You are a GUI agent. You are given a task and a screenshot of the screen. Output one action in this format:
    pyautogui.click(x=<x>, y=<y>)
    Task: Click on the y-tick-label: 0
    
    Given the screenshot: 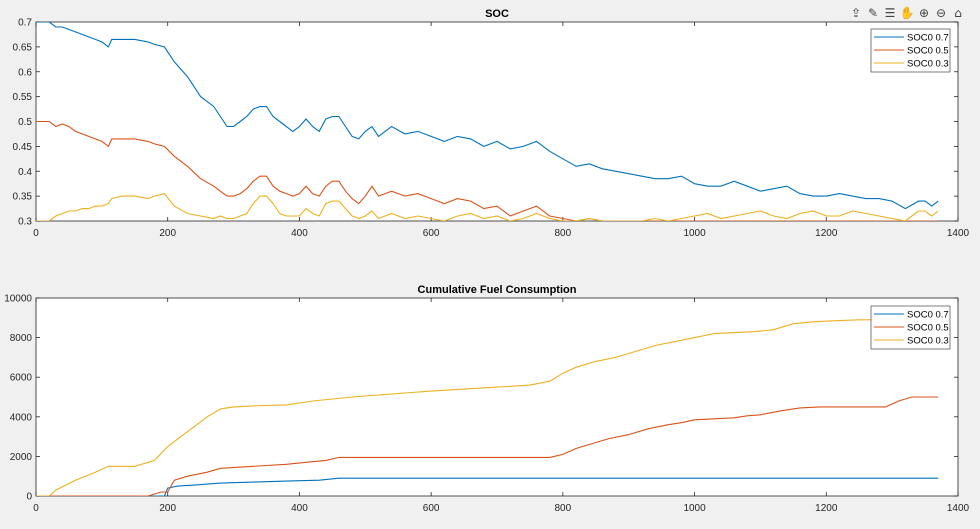 What is the action you would take?
    pyautogui.click(x=29, y=497)
    